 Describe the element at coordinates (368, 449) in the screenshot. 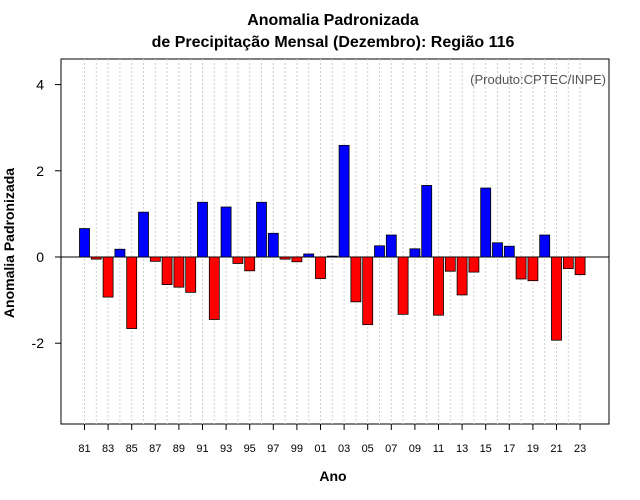

I see `x-tick-label: 05` at that location.